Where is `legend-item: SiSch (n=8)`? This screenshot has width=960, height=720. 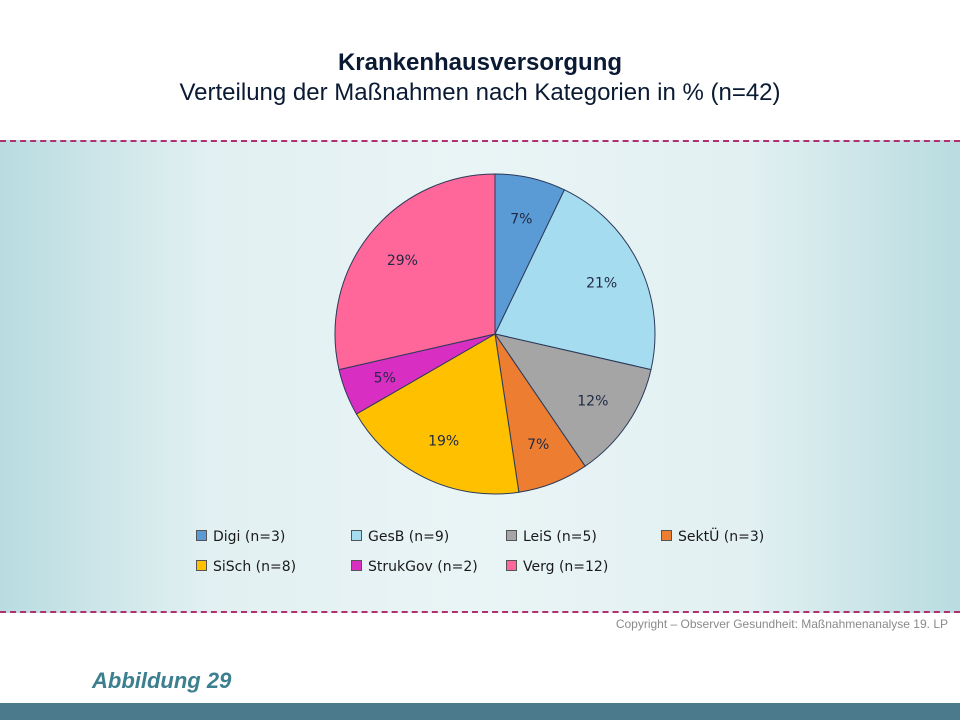
legend-item: SiSch (n=8) is located at coordinates (246, 567).